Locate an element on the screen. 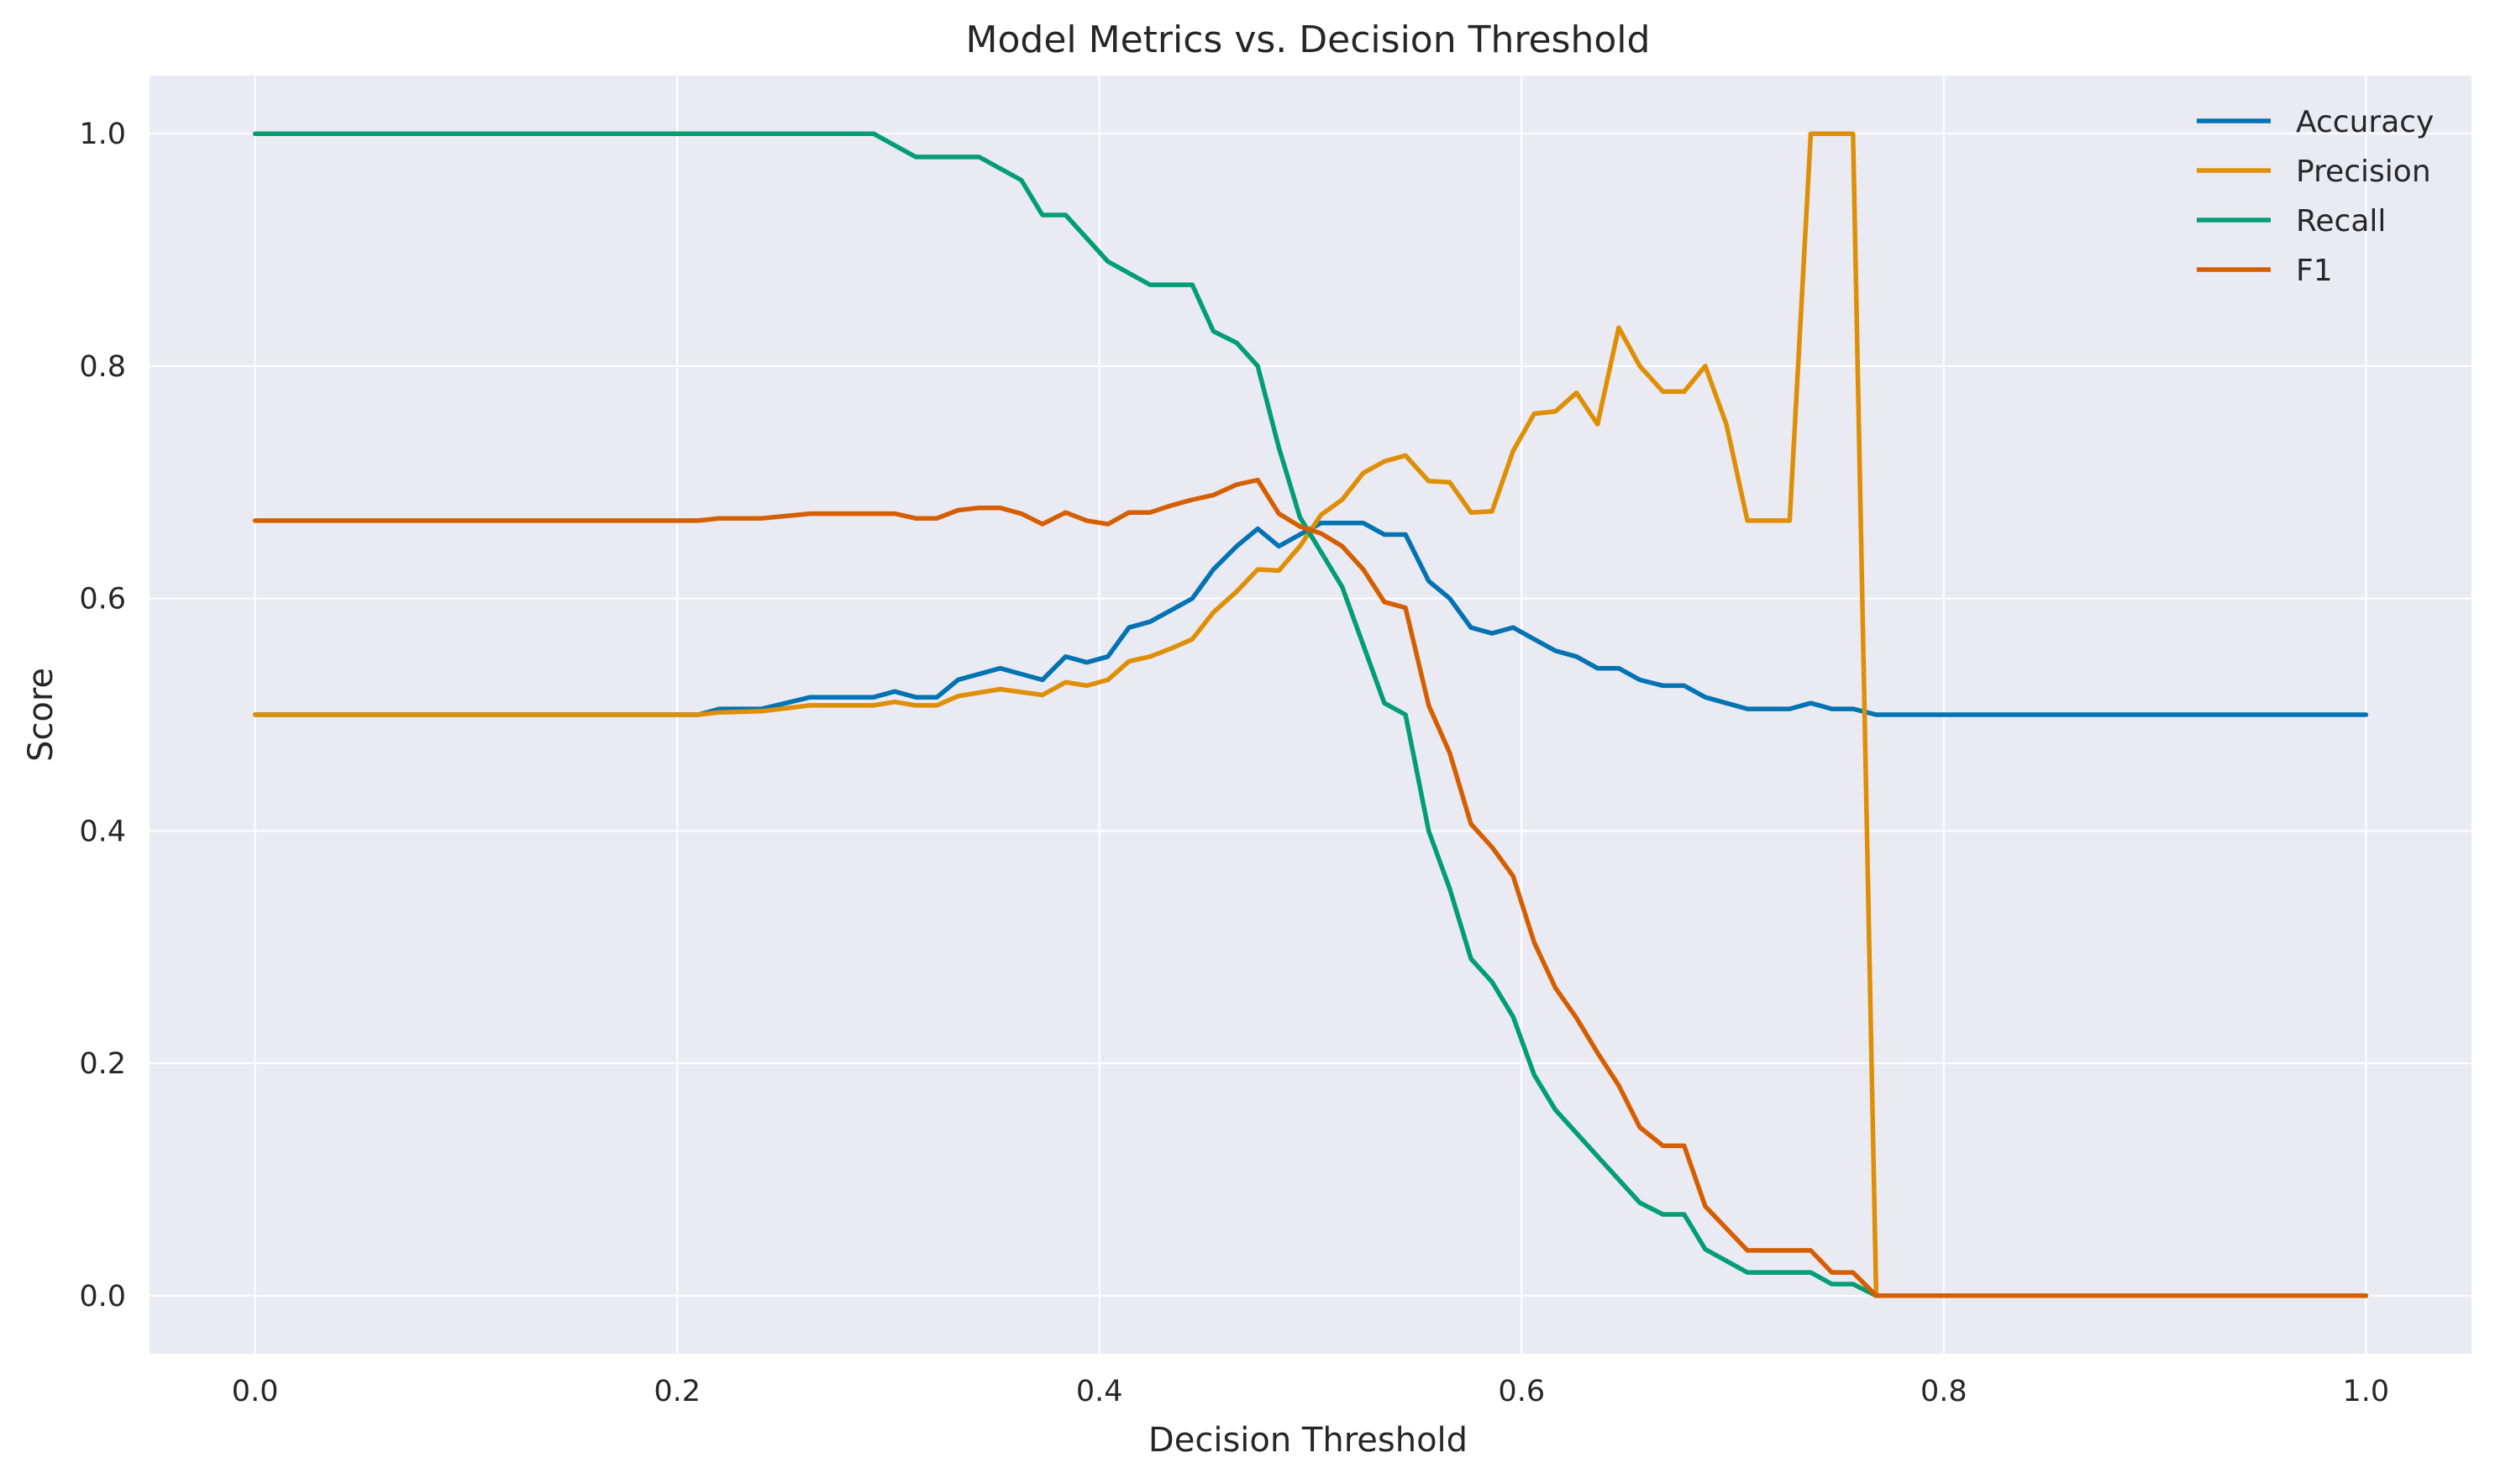 Image resolution: width=2495 pixels, height=1484 pixels. x-tick-label: 0.0 is located at coordinates (255, 1391).